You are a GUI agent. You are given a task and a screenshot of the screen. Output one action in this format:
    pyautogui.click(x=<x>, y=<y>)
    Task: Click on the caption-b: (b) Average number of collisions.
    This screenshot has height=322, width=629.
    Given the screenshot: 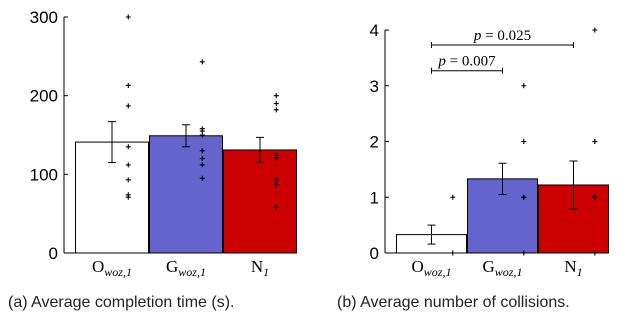 What is the action you would take?
    pyautogui.click(x=453, y=302)
    